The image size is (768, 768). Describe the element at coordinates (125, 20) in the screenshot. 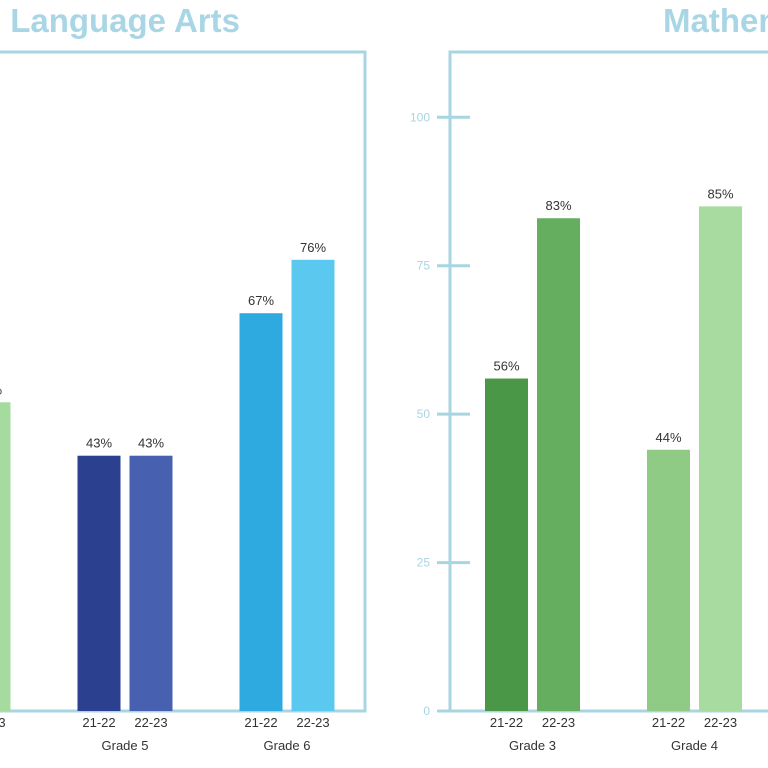

I see `chart-title: Language Arts` at that location.